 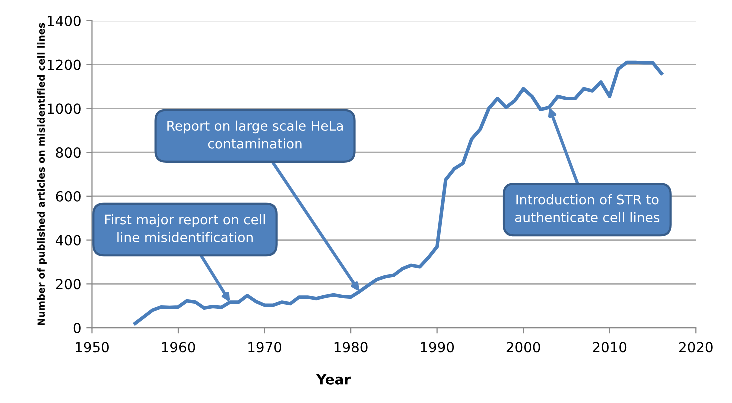 I want to click on x-tick-label: 2020, so click(x=696, y=347).